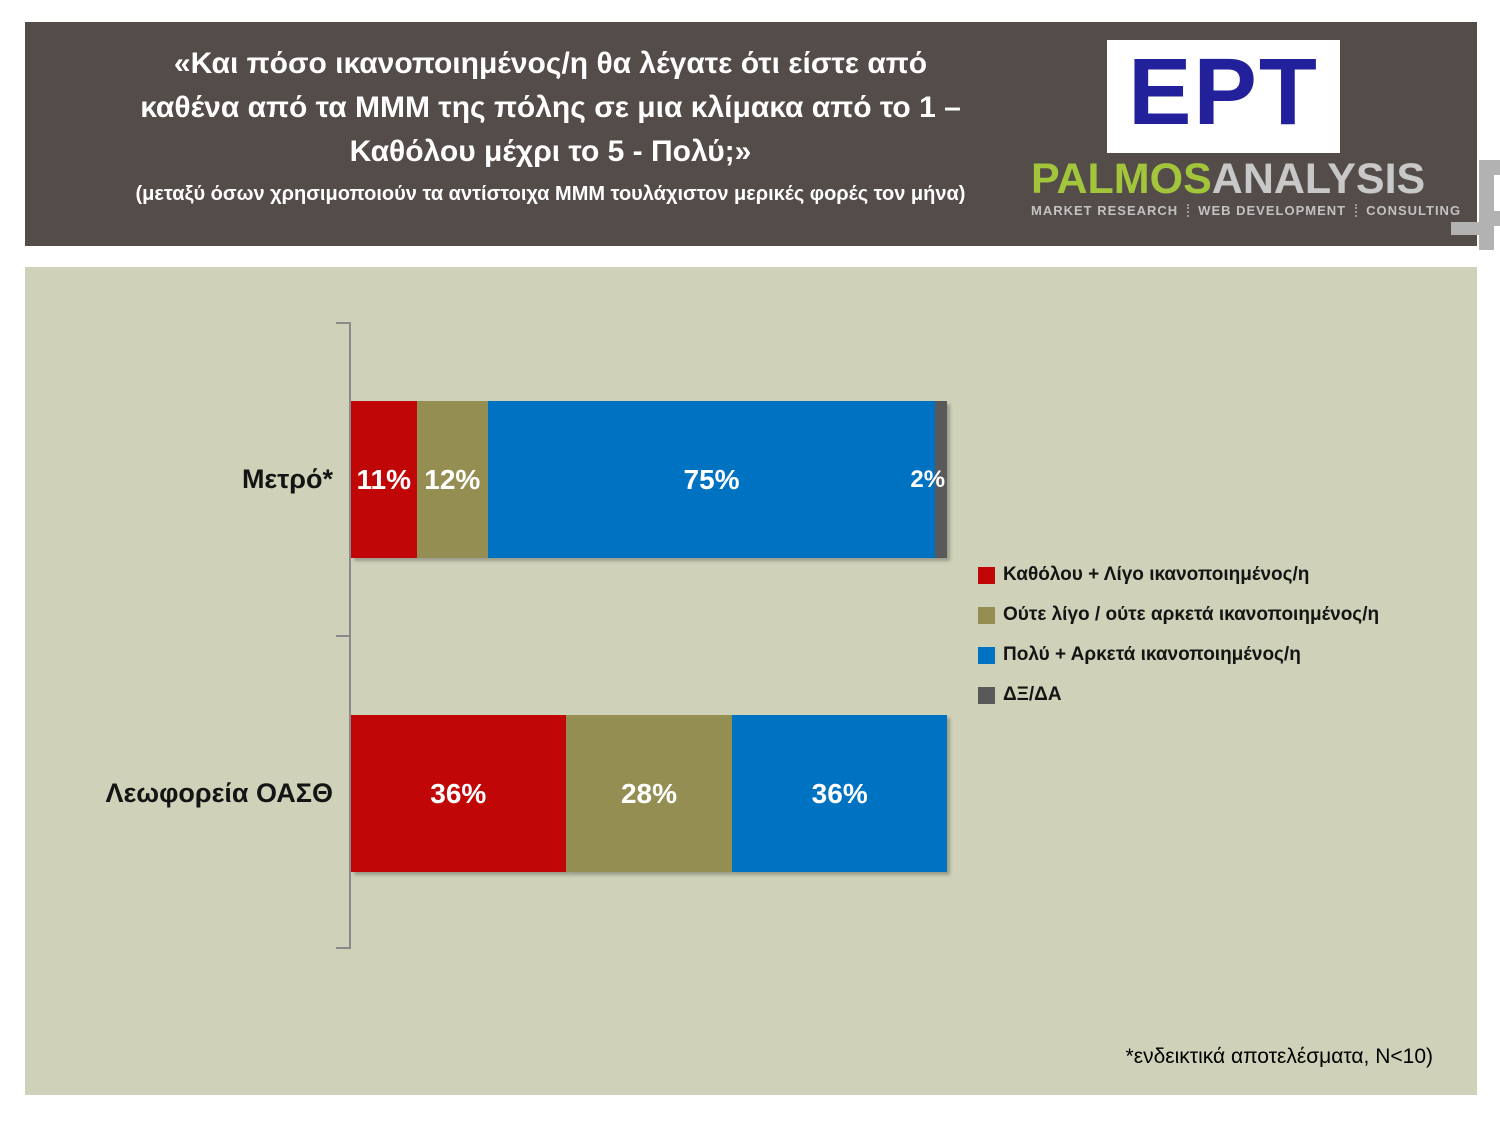 The height and width of the screenshot is (1125, 1500). I want to click on legend-item: Πολύ + Αρκετά ικανοποιημένος/η, so click(1178, 655).